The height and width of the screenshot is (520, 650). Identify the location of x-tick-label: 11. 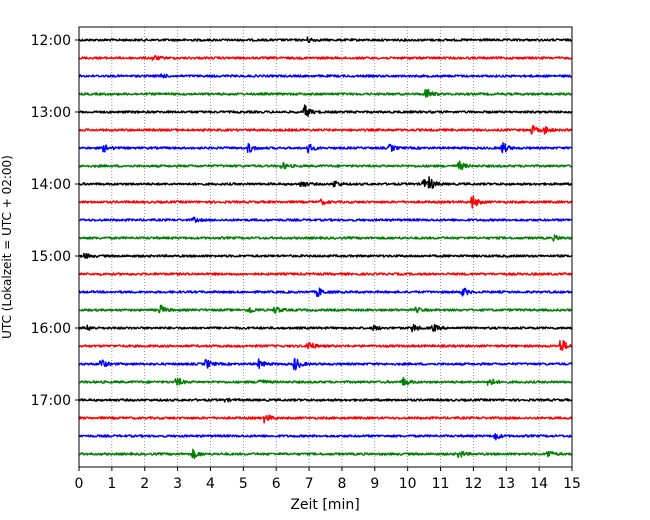
(441, 484).